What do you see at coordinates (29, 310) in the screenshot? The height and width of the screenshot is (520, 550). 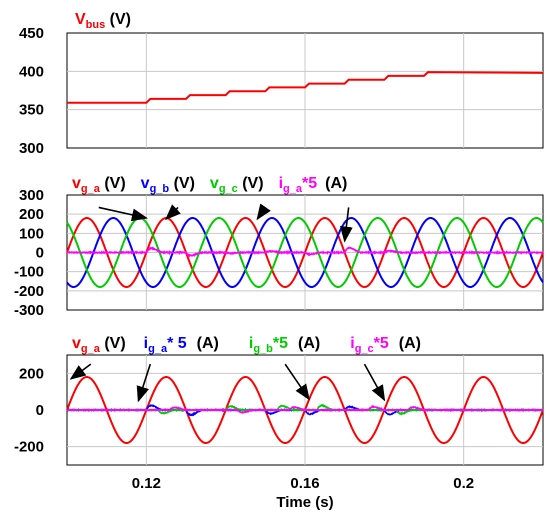 I see `y-tick-label: -300` at bounding box center [29, 310].